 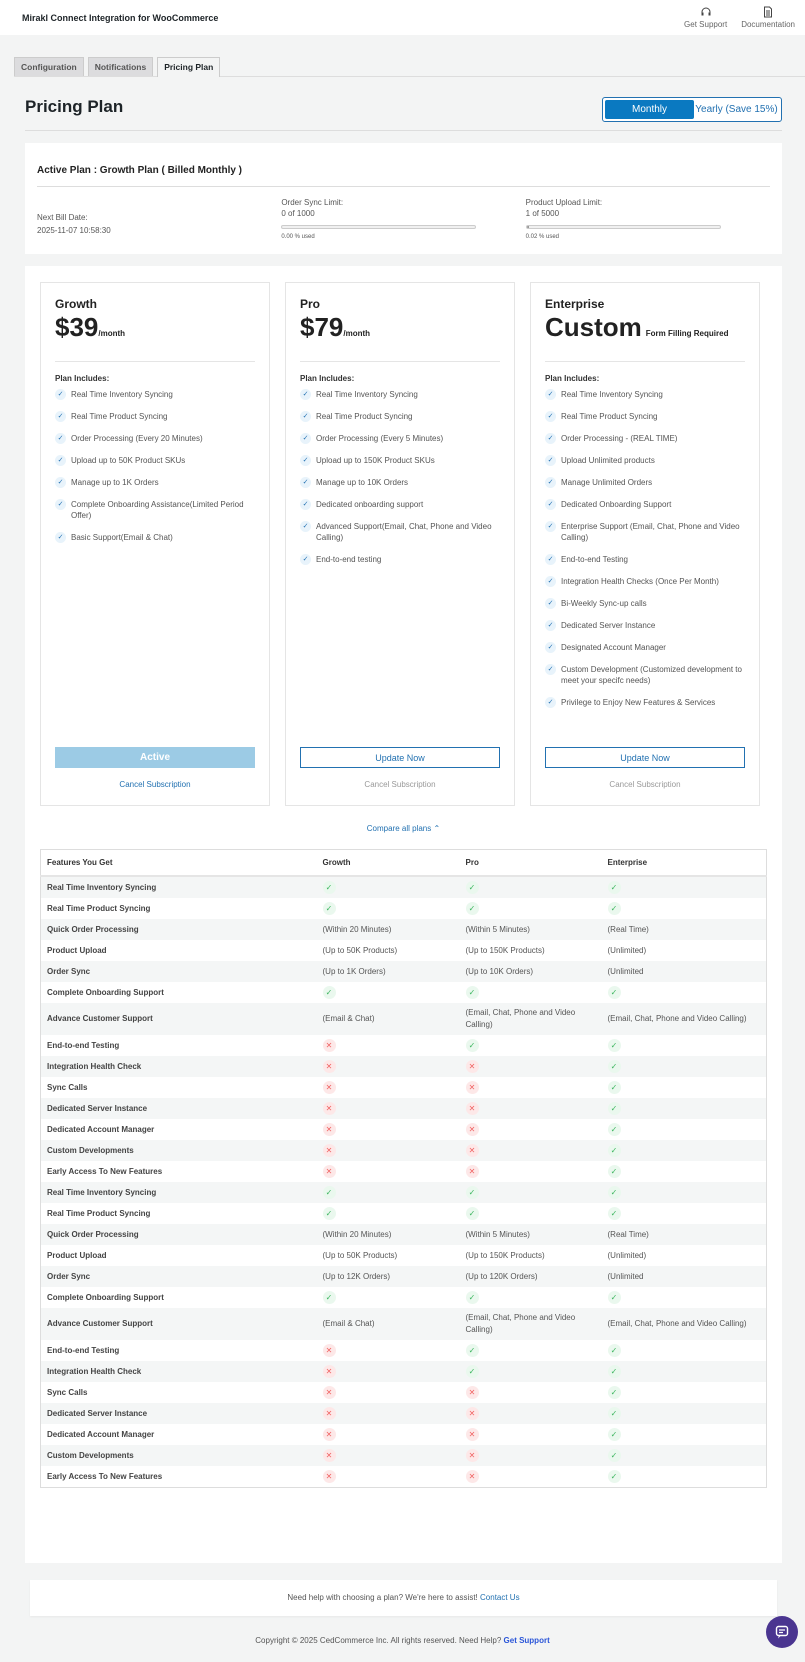 What do you see at coordinates (360, 950) in the screenshot?
I see `table-cell: (Up to 50K Products)` at bounding box center [360, 950].